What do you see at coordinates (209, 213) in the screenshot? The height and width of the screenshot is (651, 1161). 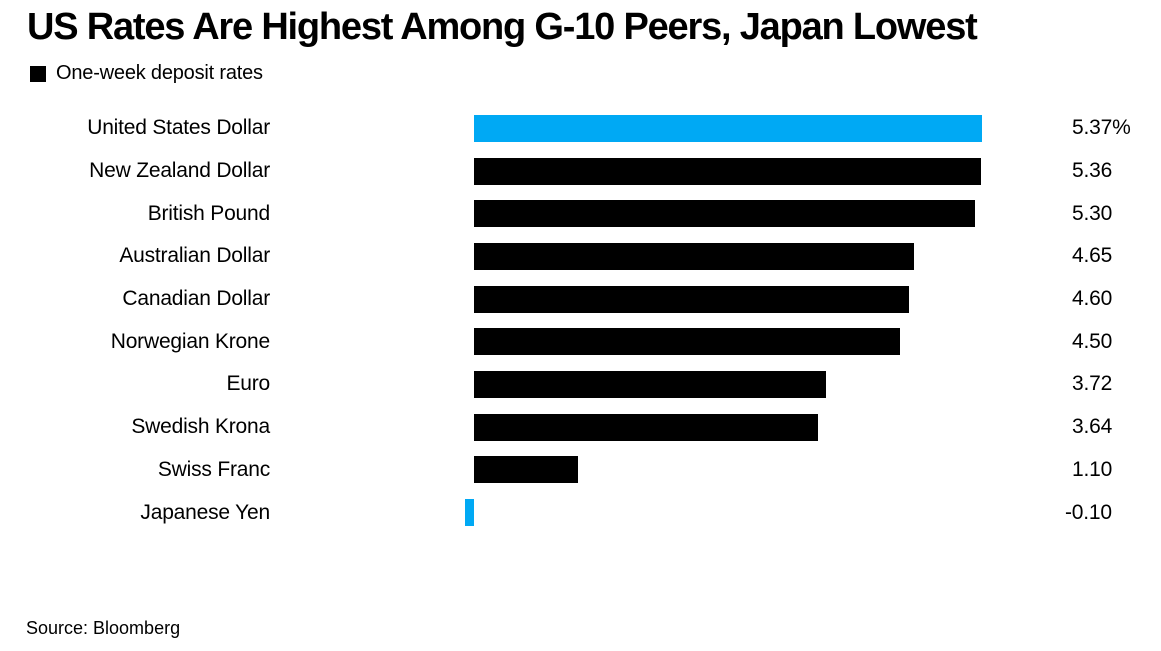 I see `category-label: British Pound` at bounding box center [209, 213].